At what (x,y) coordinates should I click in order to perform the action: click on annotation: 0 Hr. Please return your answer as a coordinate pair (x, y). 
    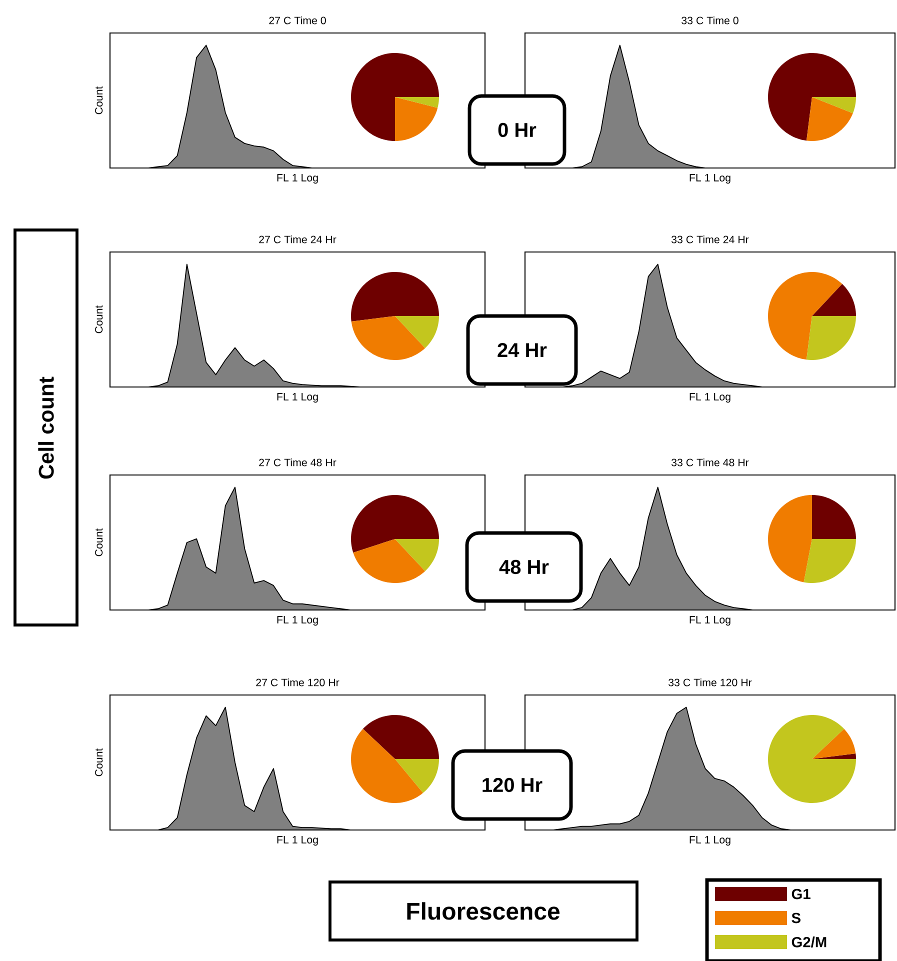
    Looking at the image, I should click on (517, 130).